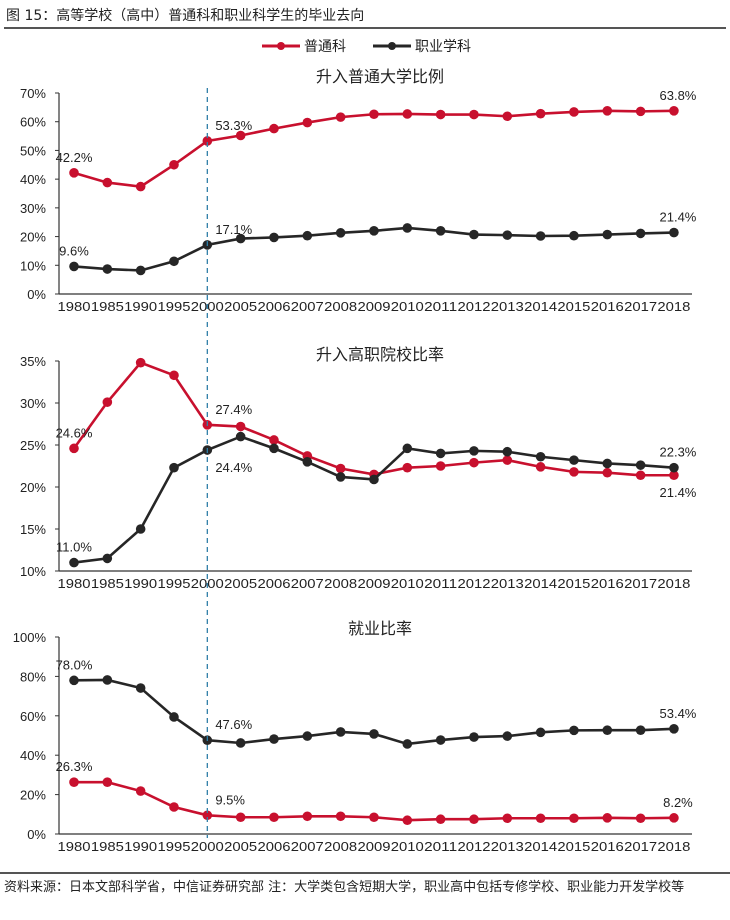 This screenshot has width=730, height=920. What do you see at coordinates (107, 307) in the screenshot?
I see `x-tick-label: 1985` at bounding box center [107, 307].